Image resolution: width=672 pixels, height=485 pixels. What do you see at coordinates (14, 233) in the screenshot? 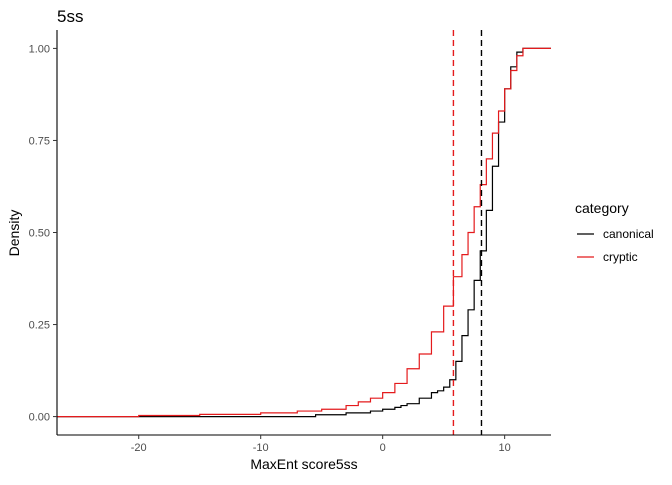
I see `y-axis-title: Density` at bounding box center [14, 233].